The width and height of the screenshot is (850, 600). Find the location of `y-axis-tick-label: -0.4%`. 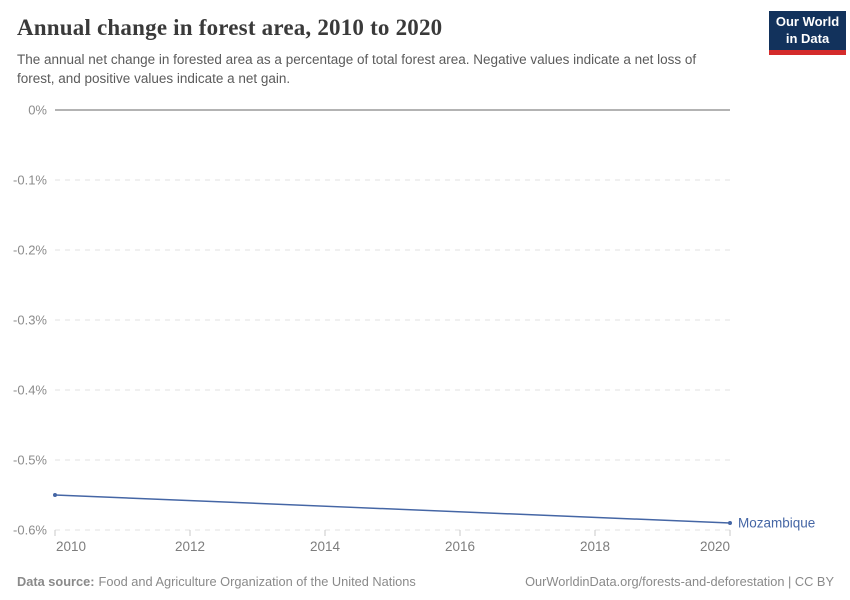

y-axis-tick-label: -0.4% is located at coordinates (30, 390).